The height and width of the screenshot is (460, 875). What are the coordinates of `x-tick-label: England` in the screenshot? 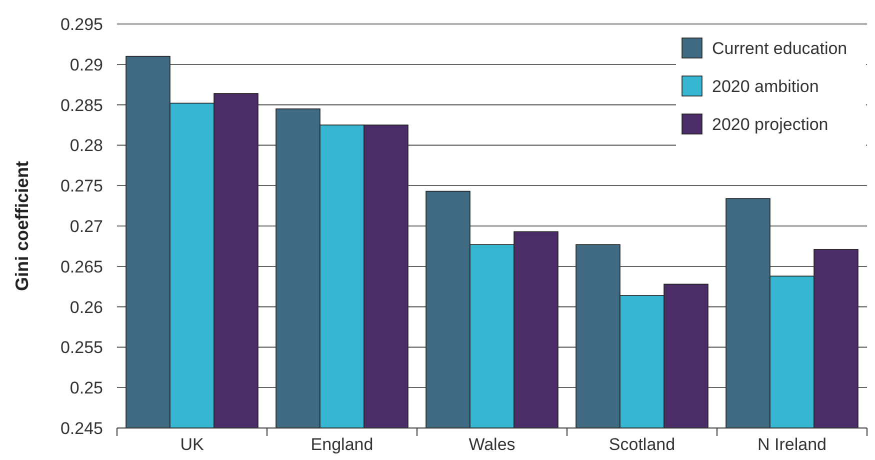 It's located at (342, 444).